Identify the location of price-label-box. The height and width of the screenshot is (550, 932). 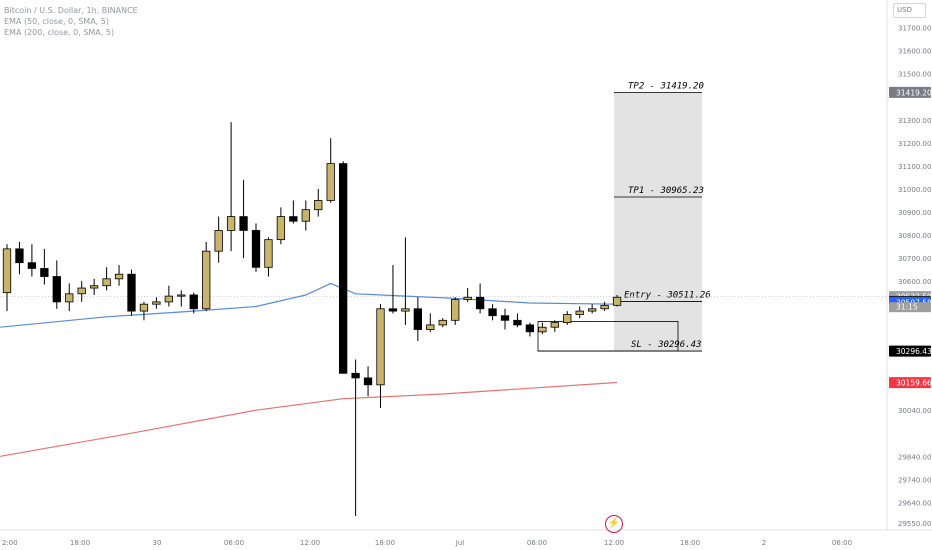
(910, 92).